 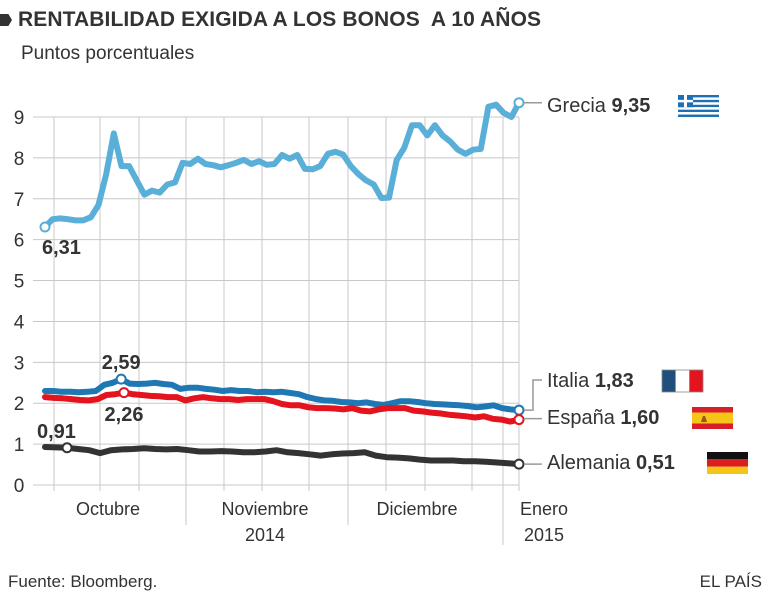 What do you see at coordinates (544, 535) in the screenshot?
I see `x-year-label: 2015` at bounding box center [544, 535].